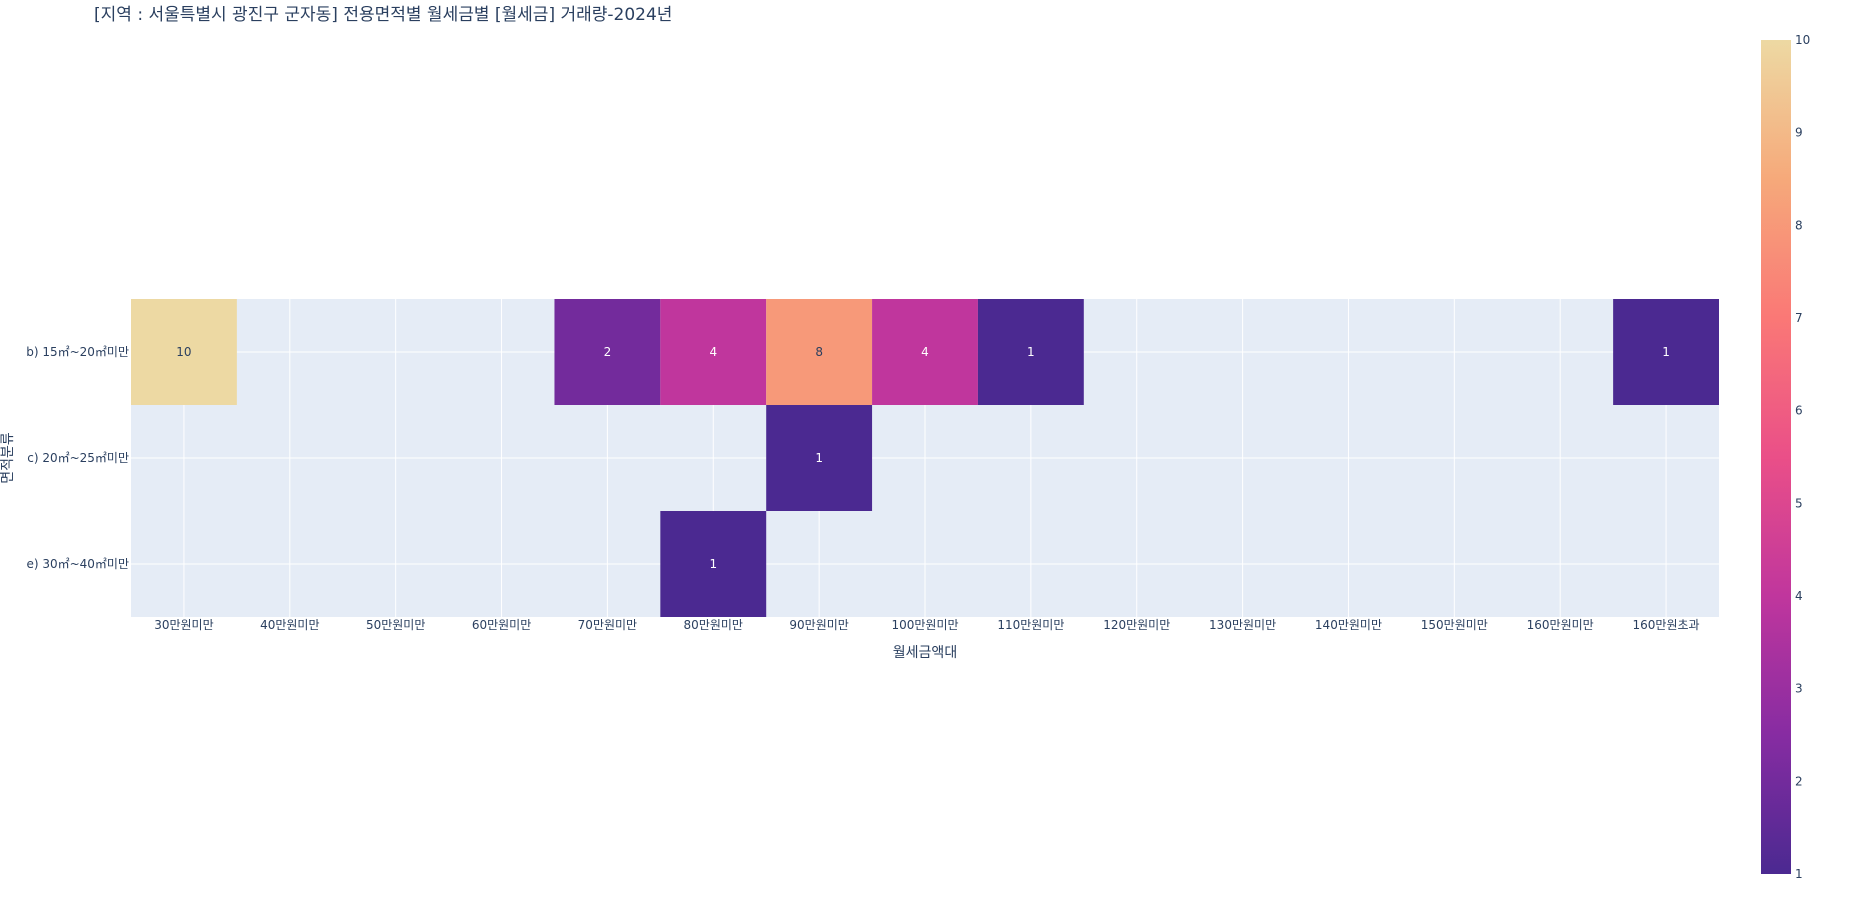 This screenshot has height=908, width=1856. Describe the element at coordinates (1802, 40) in the screenshot. I see `colorbar-tick-label: 10` at that location.